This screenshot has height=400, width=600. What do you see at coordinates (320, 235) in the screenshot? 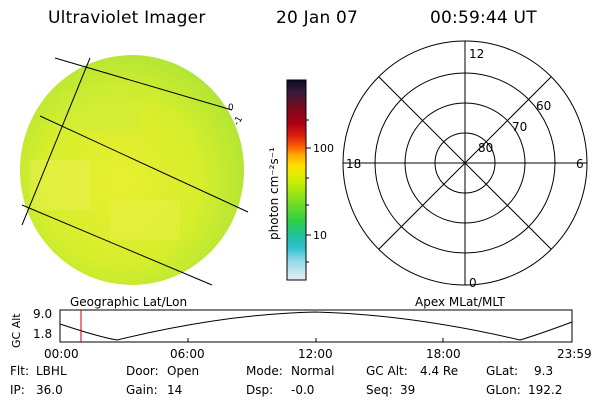
I see `colorbar-tick-10: 10` at bounding box center [320, 235].